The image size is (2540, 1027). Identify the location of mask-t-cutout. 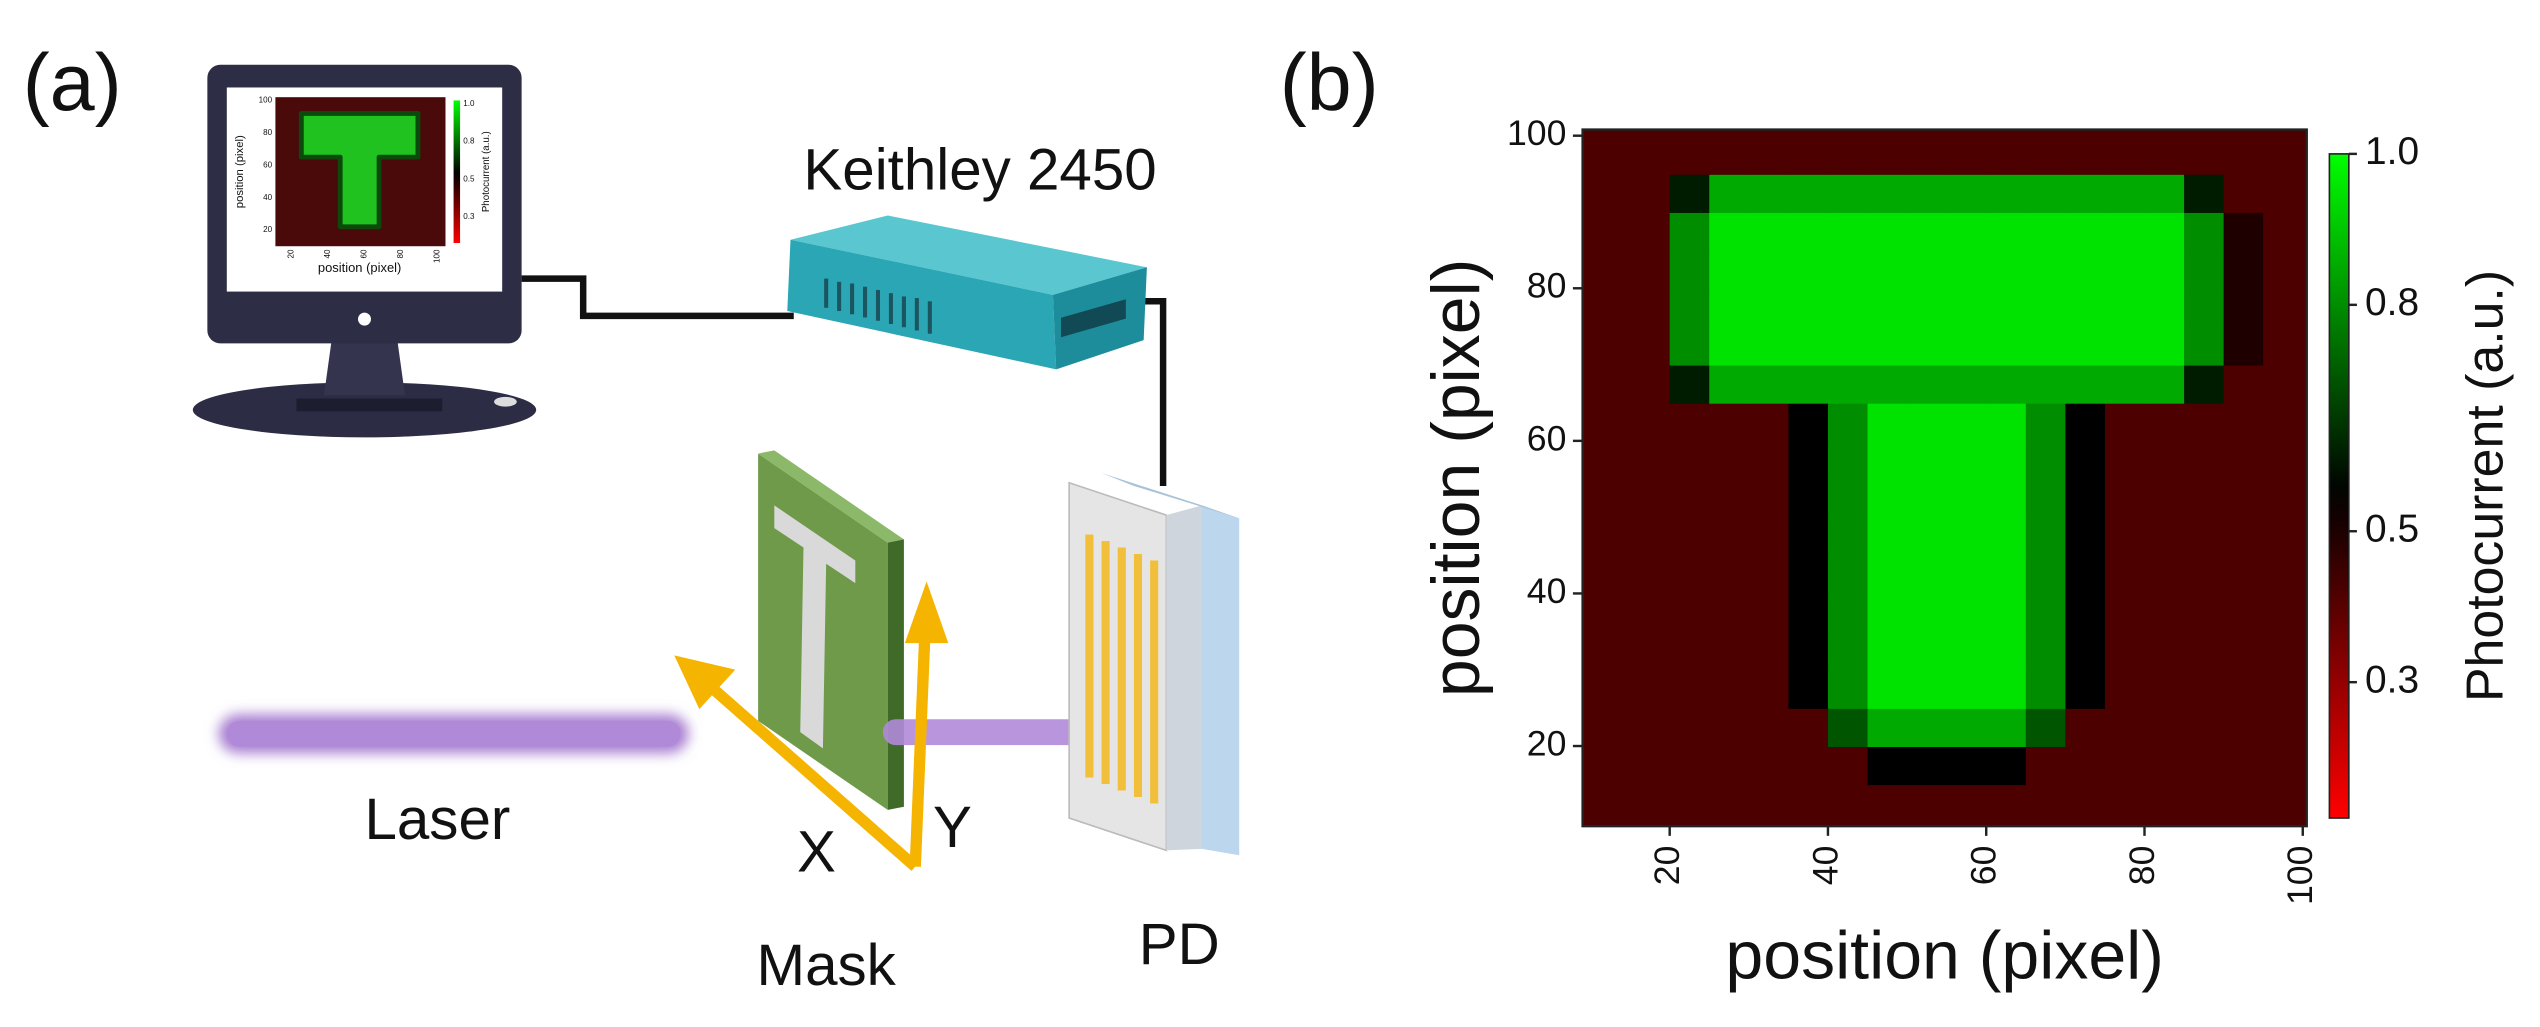
(815, 627).